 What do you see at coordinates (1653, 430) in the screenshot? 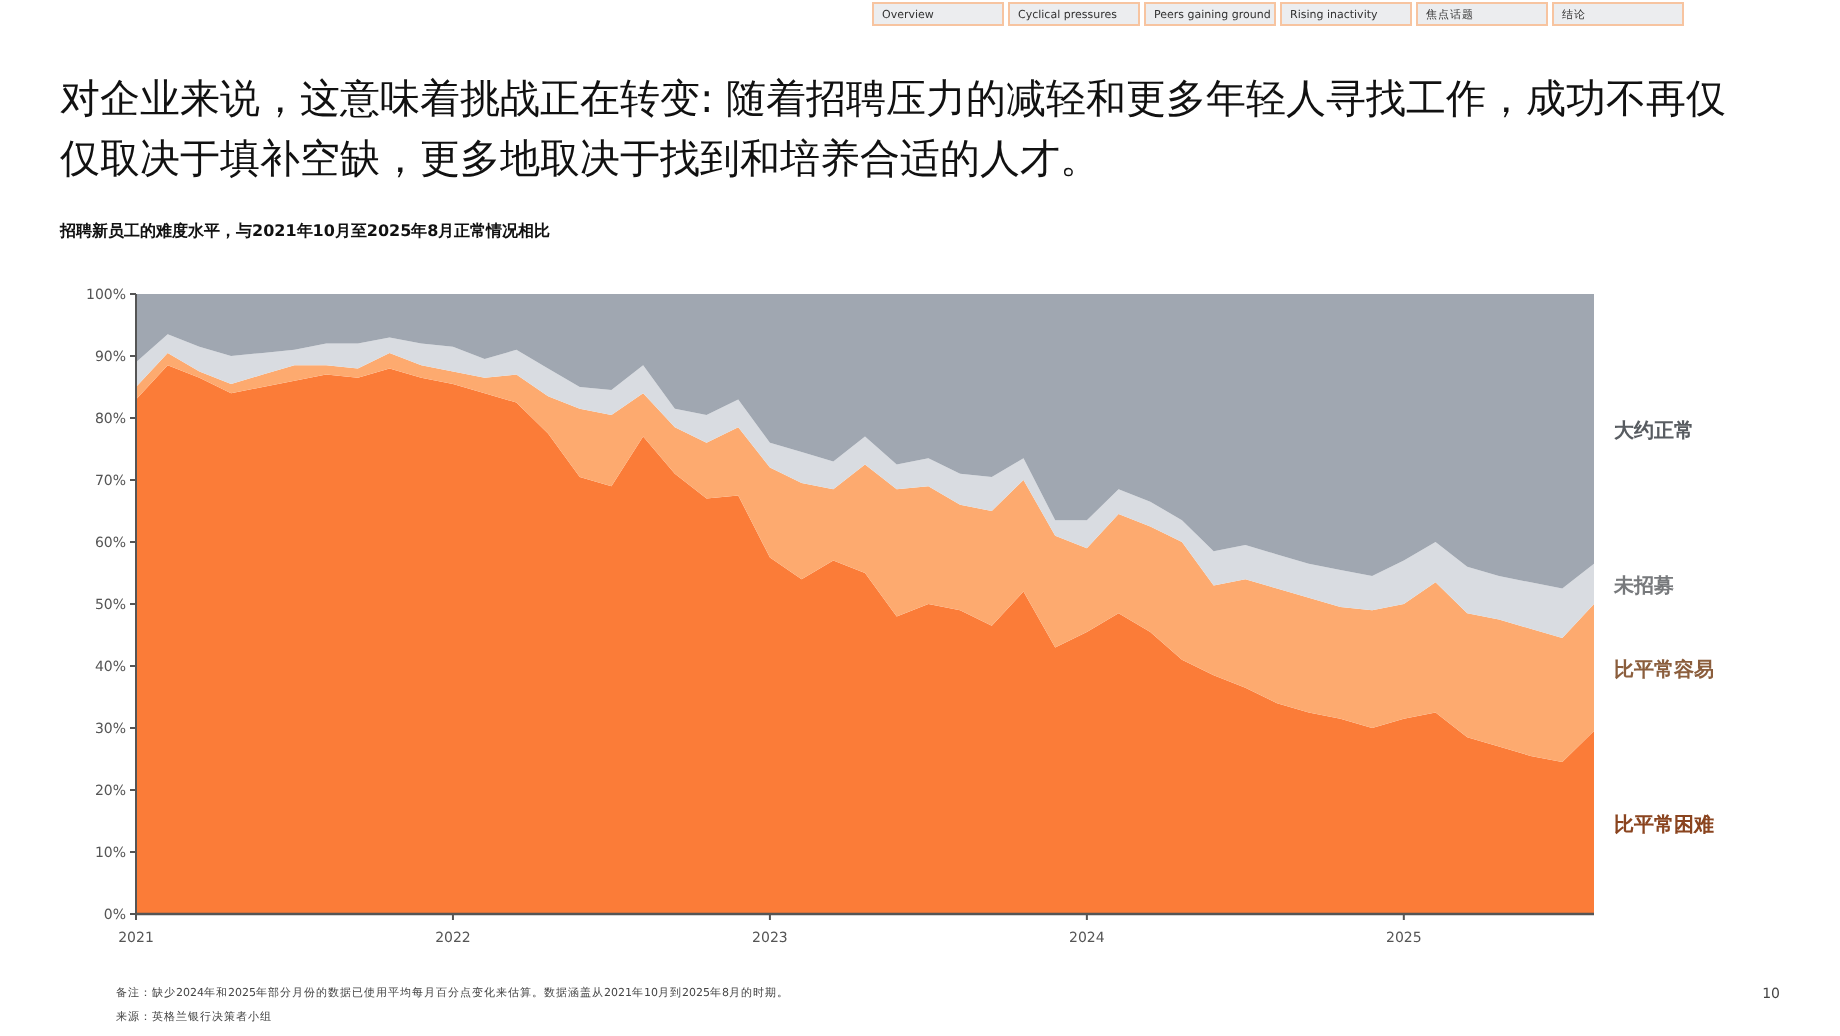
I see `series-label: 大约正常` at bounding box center [1653, 430].